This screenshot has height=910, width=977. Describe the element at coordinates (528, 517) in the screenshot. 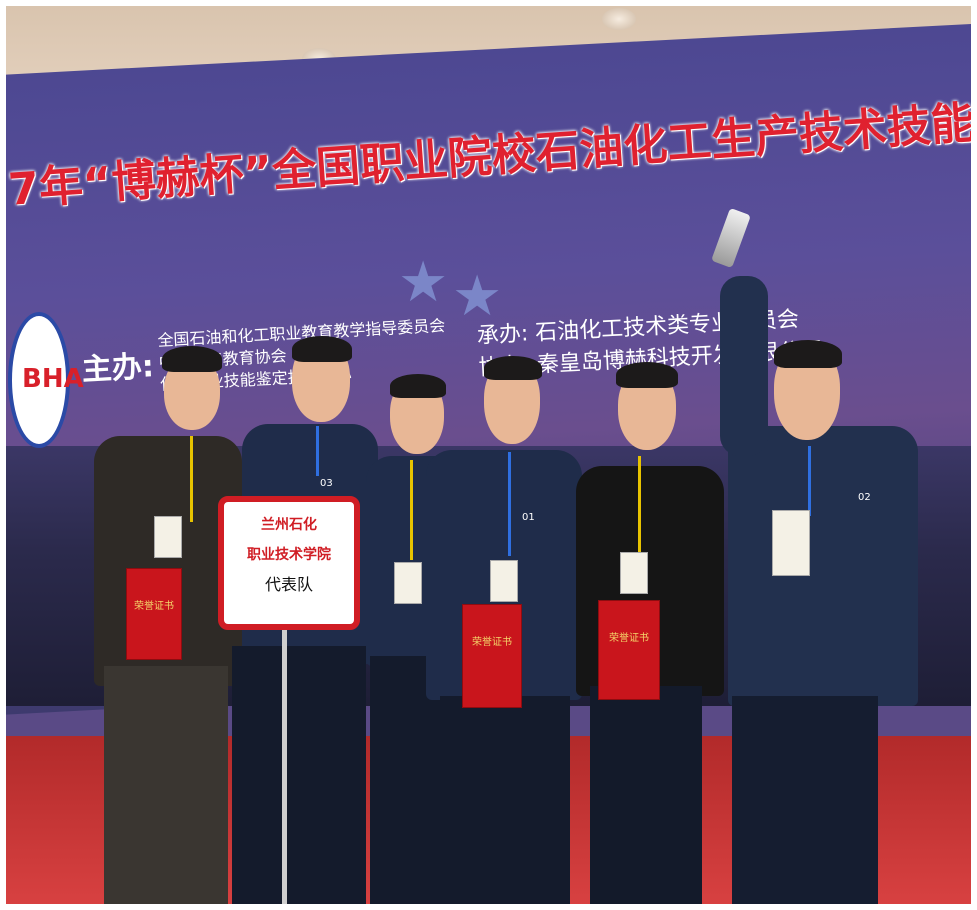

I see `number-badge: 01` at that location.